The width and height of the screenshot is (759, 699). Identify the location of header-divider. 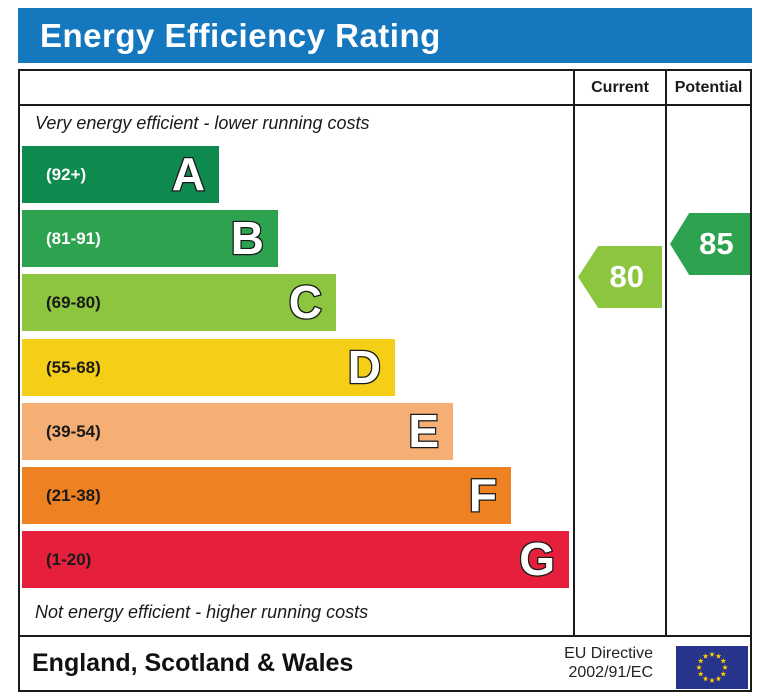
(385, 105).